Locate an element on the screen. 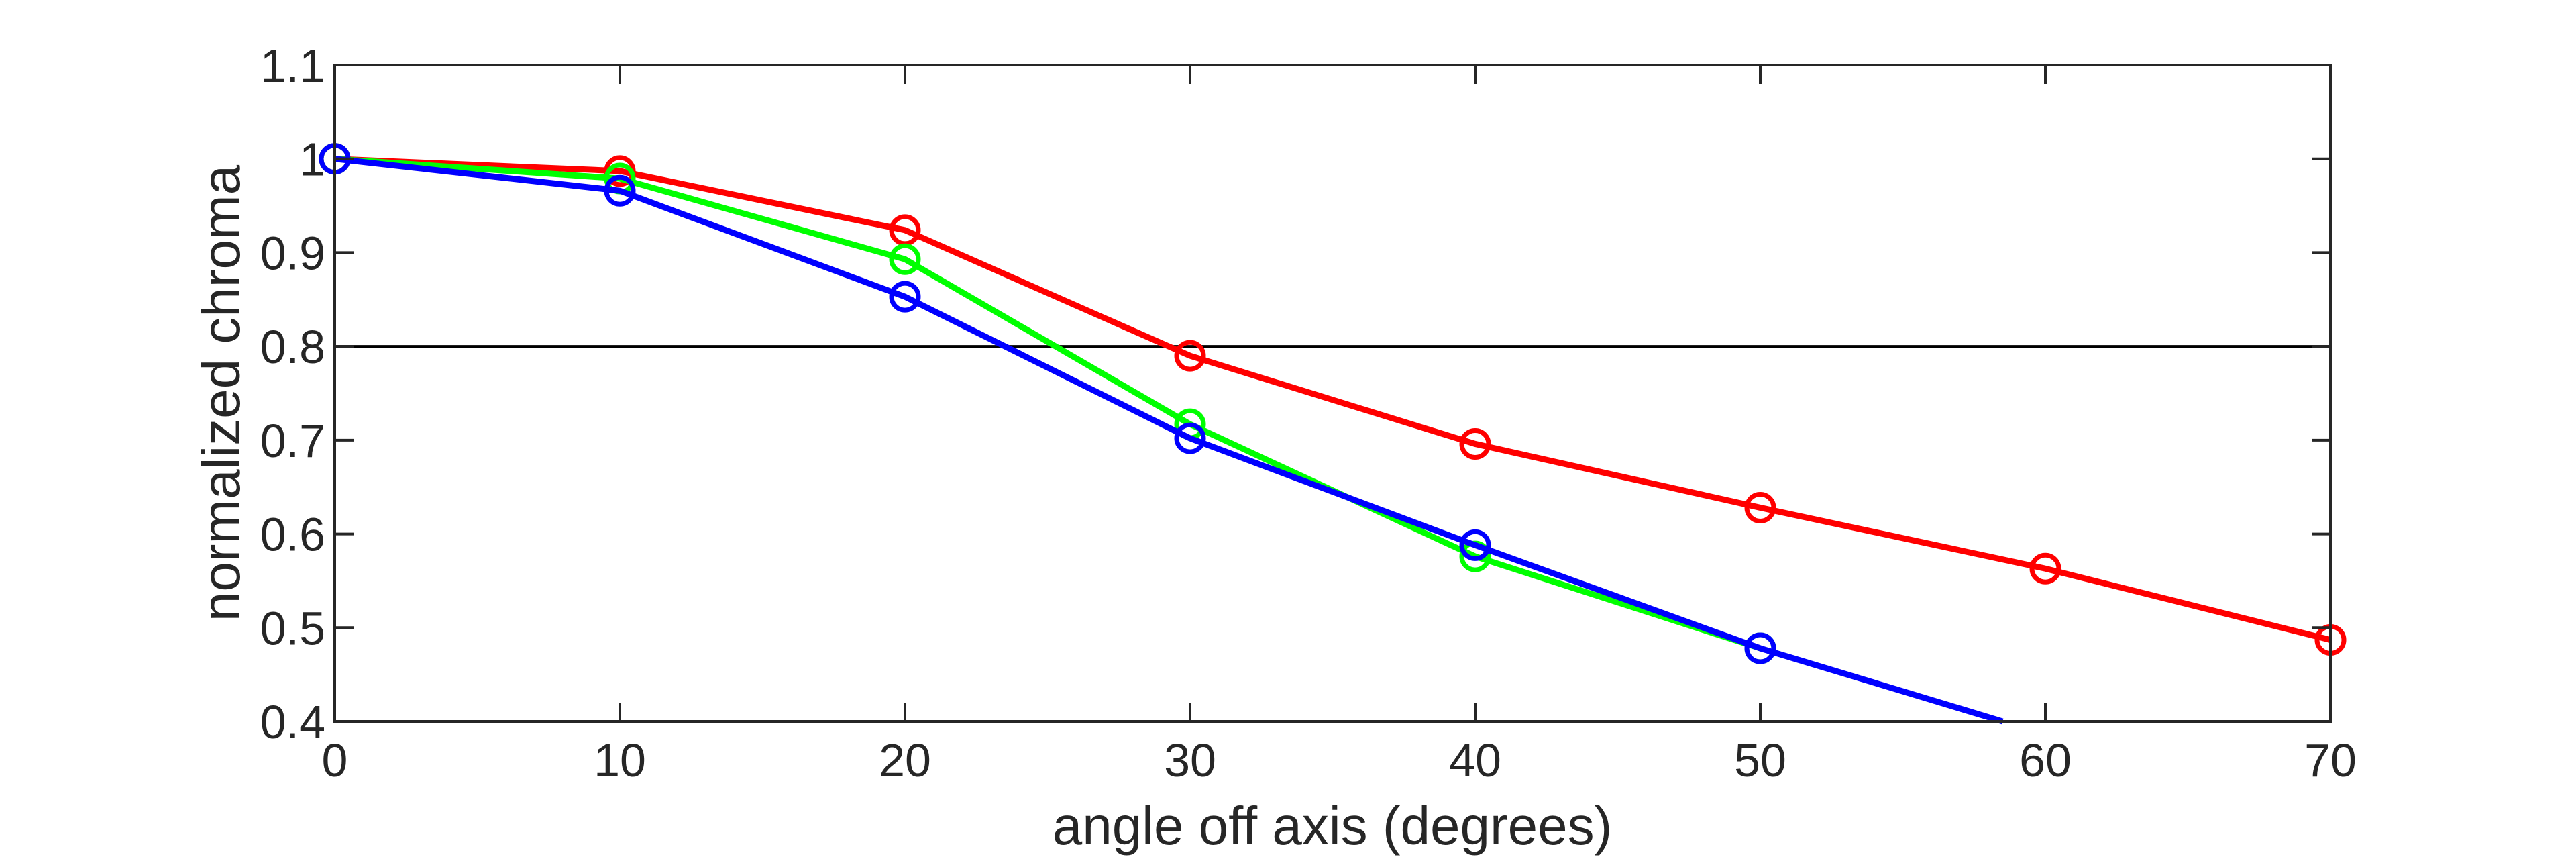 This screenshot has width=2576, height=859. y-tick-label: 1 is located at coordinates (312, 160).